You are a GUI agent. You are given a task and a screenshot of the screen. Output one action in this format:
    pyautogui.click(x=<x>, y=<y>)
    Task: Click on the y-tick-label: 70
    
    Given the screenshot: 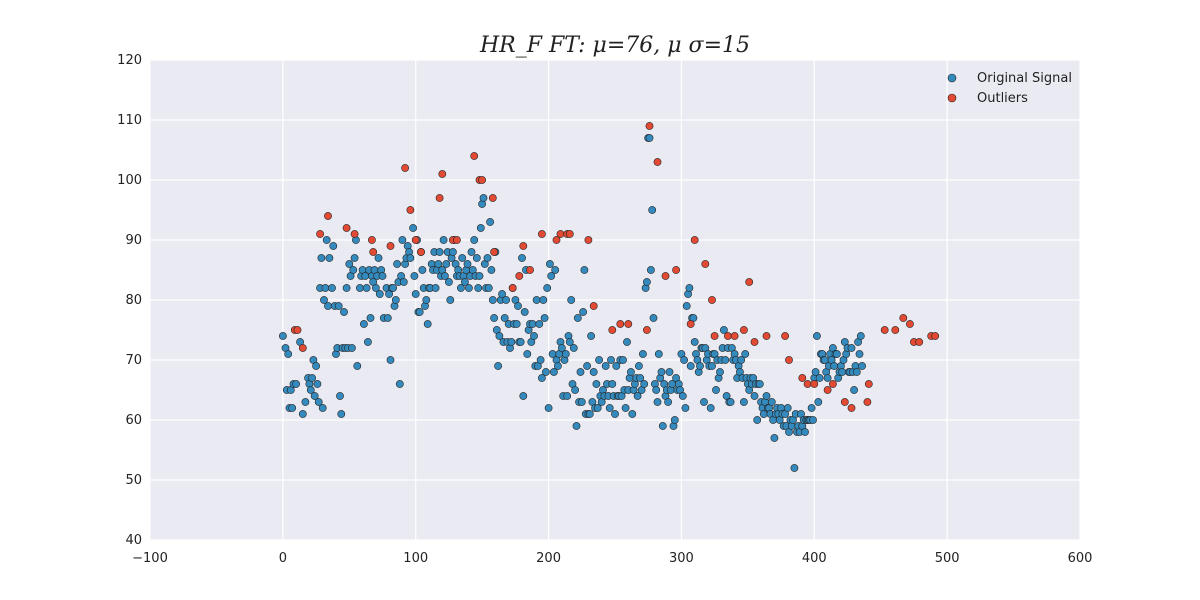 What is the action you would take?
    pyautogui.click(x=133, y=360)
    